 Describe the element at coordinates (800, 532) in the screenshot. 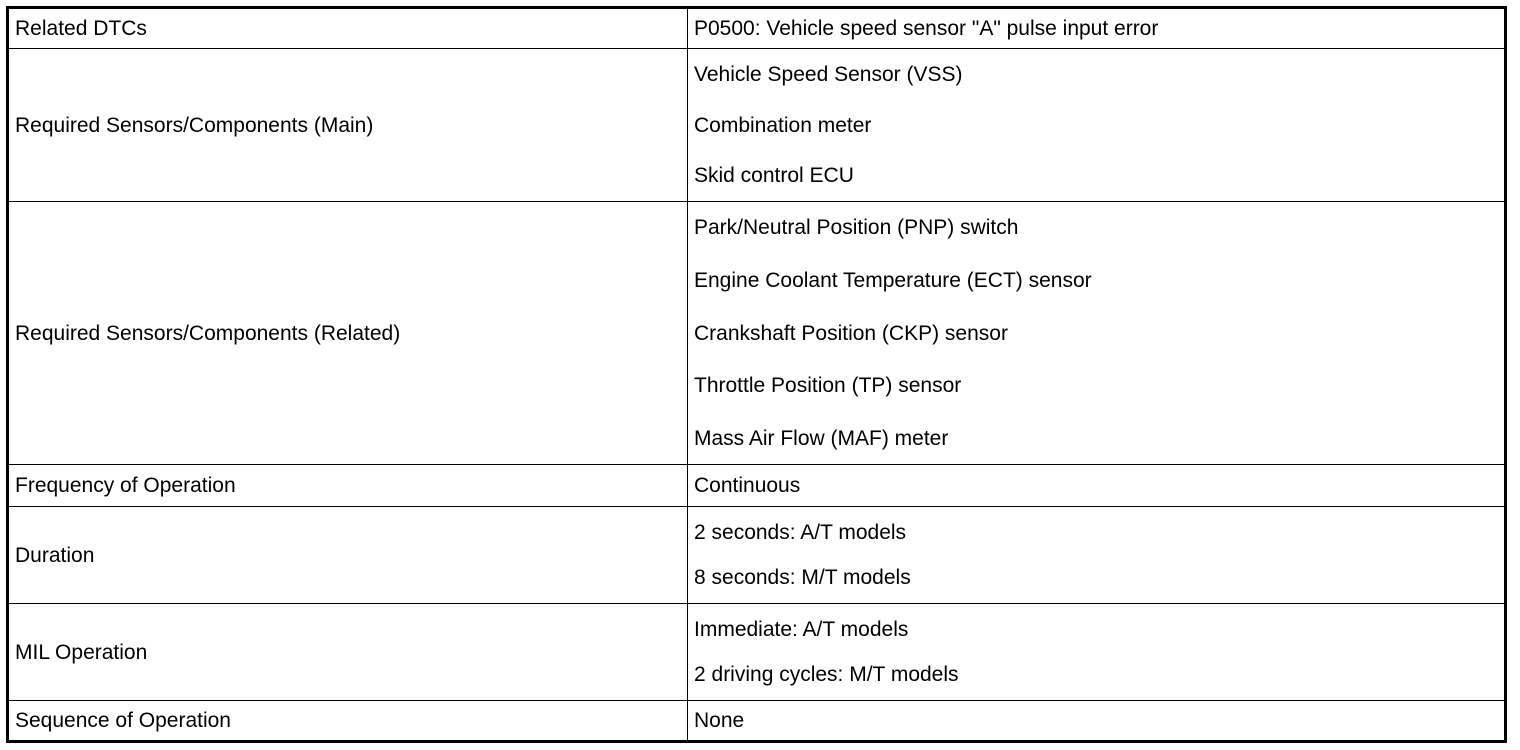

I see `list-item: 2 seconds: A/T models` at that location.